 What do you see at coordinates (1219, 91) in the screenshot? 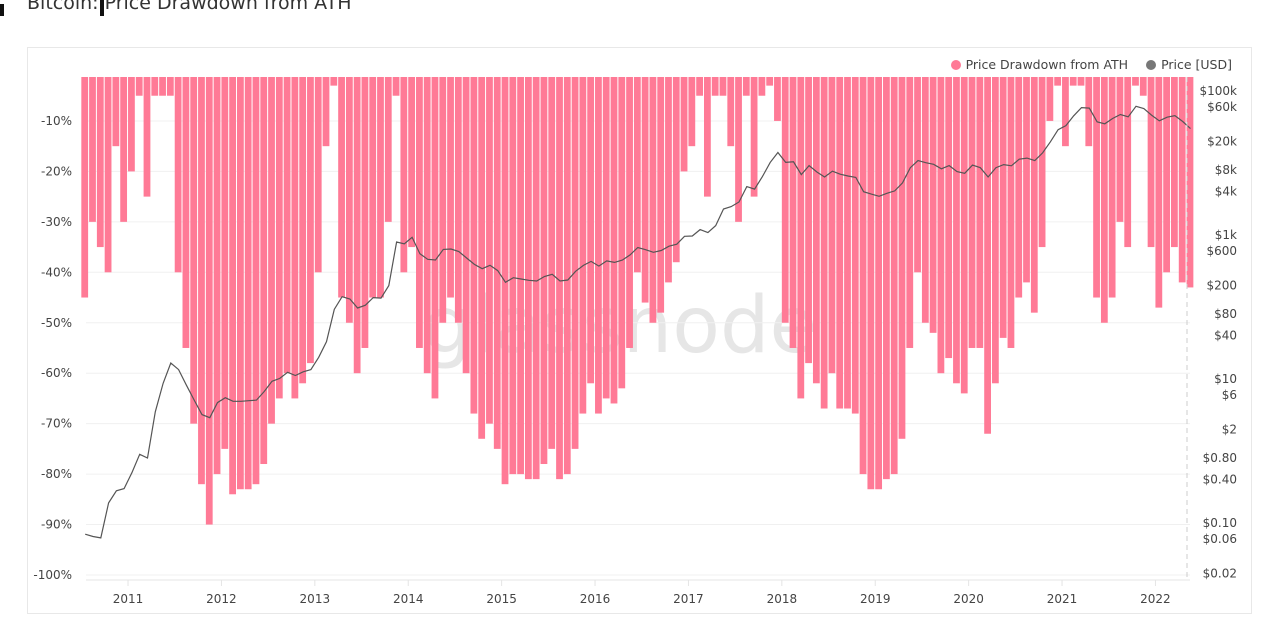
I see `y-right-tick-label: $100k` at bounding box center [1219, 91].